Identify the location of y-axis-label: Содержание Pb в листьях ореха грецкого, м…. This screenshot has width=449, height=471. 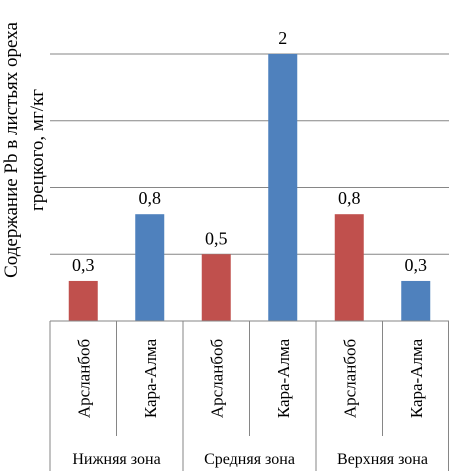
(24, 150).